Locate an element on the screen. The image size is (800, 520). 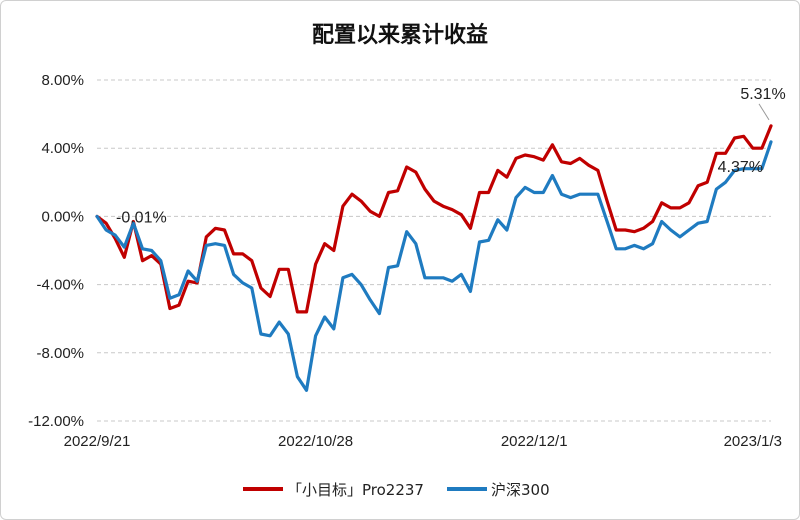
annotation-leader-line is located at coordinates (764, 112).